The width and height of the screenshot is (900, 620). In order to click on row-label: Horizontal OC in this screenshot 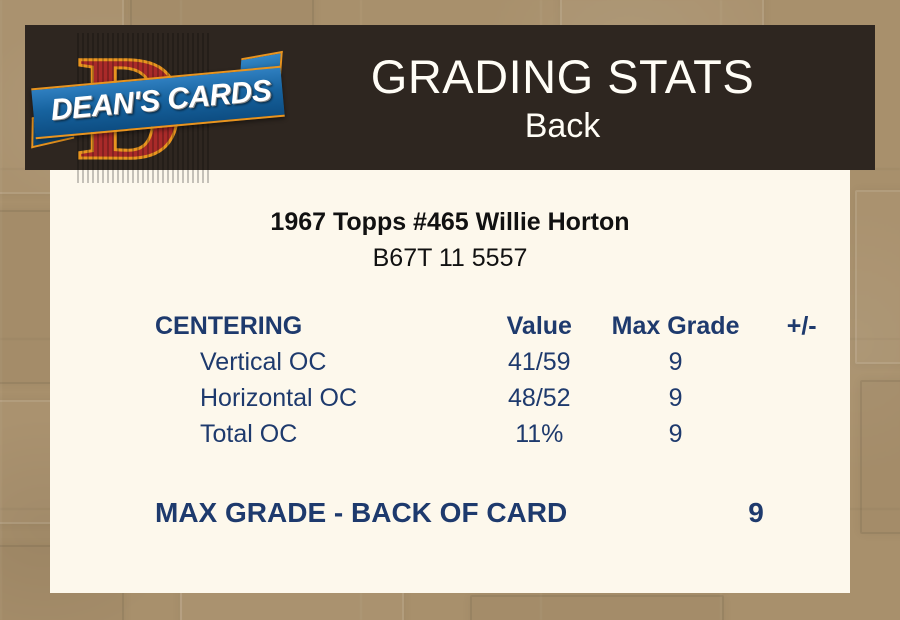, I will do `click(278, 398)`.